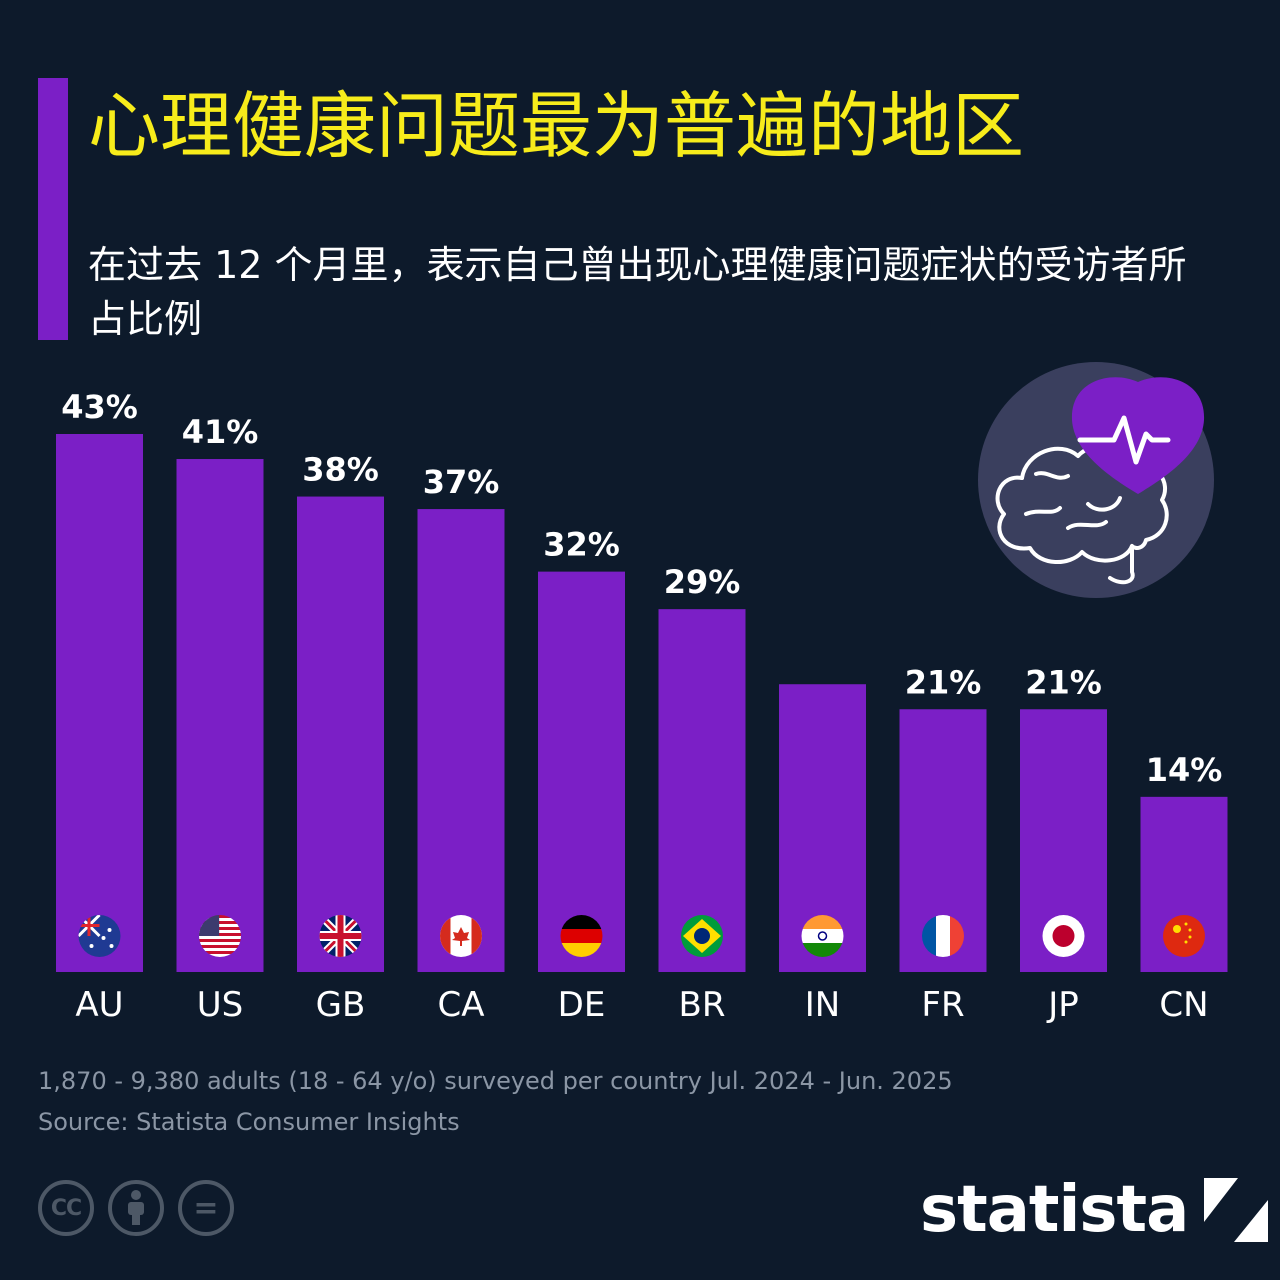 This screenshot has height=1280, width=1280. What do you see at coordinates (1184, 770) in the screenshot?
I see `data-label: 14%` at bounding box center [1184, 770].